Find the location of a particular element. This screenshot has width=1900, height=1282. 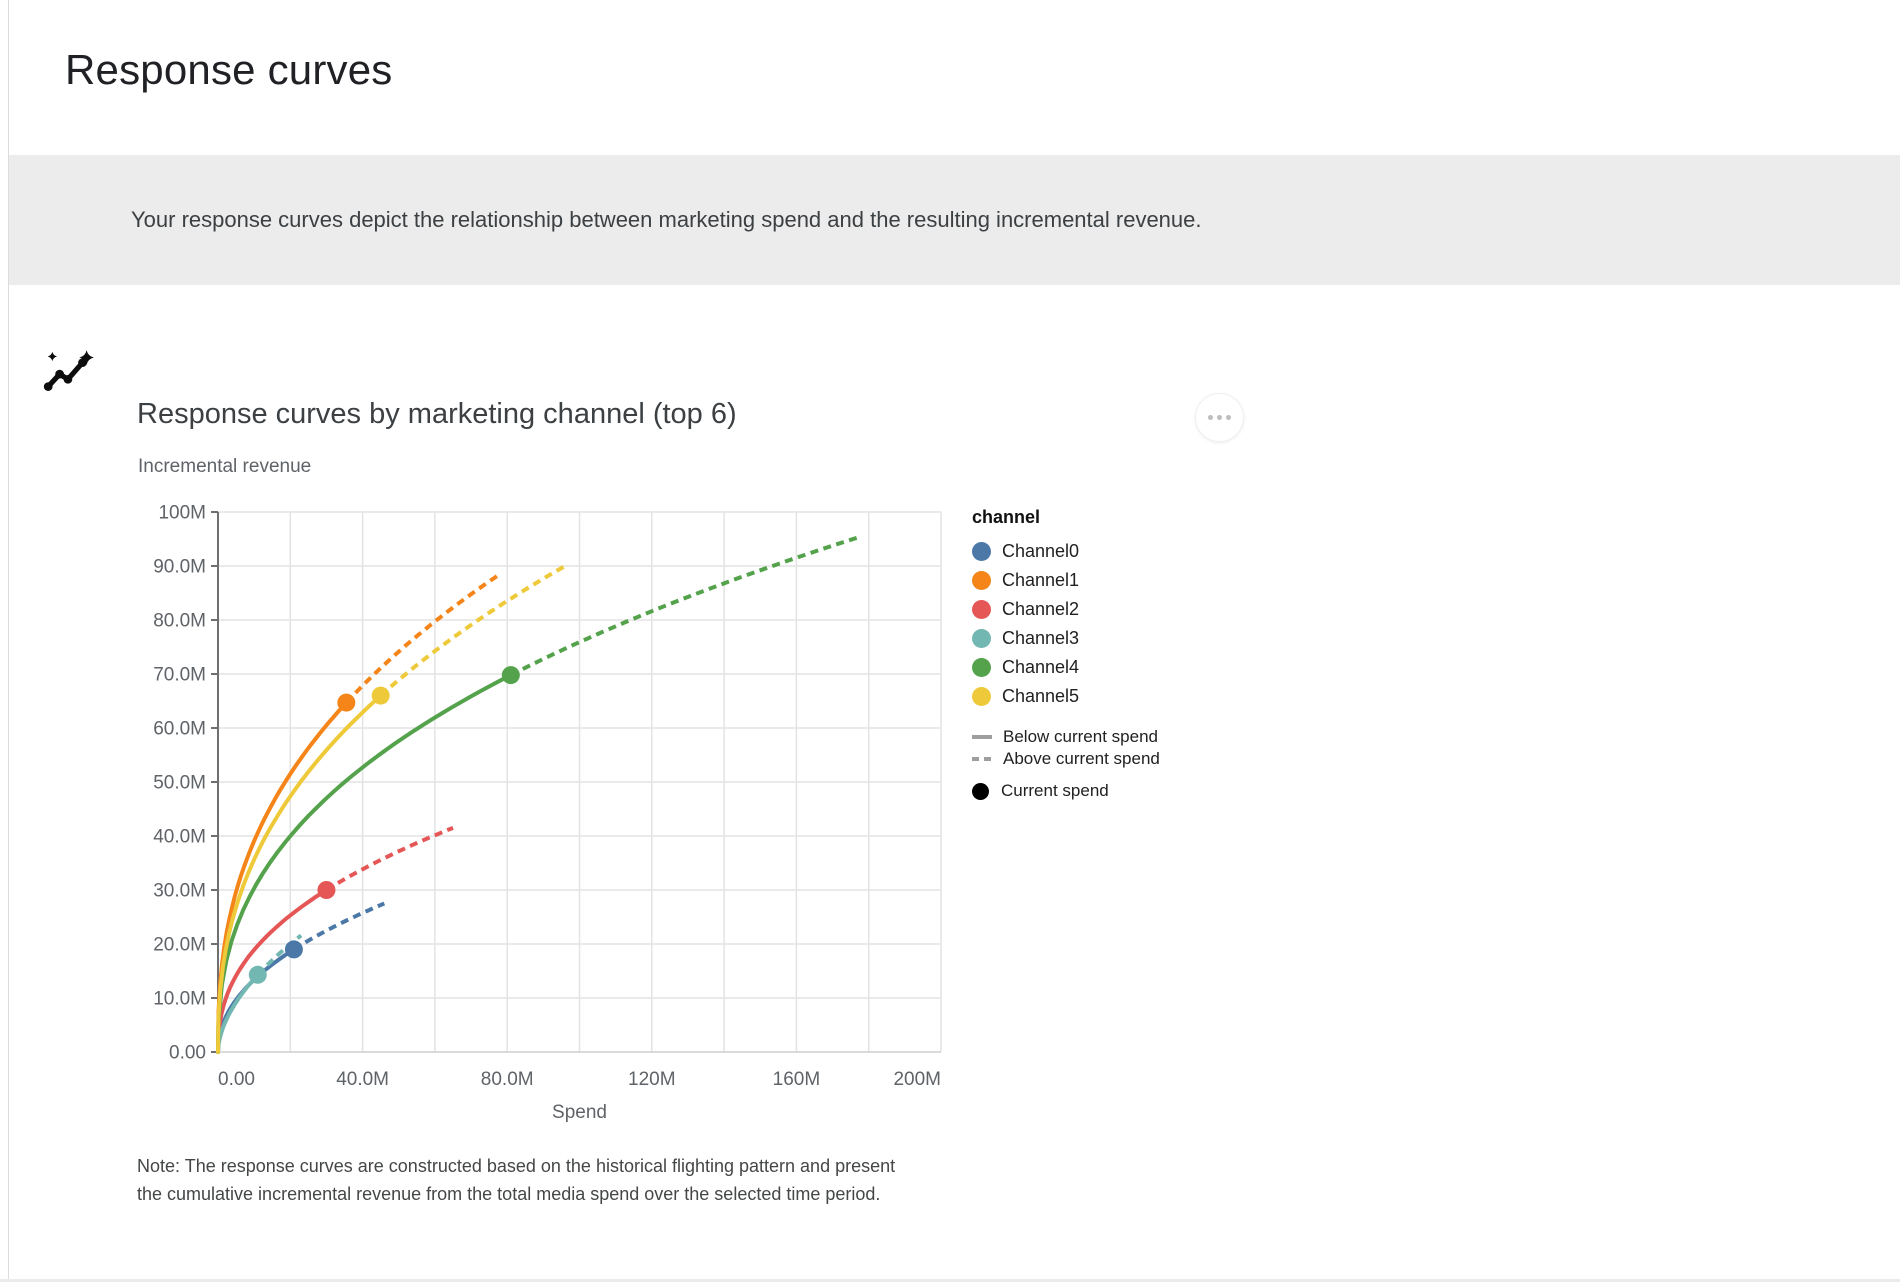

legend-style-dashed: Above current spend is located at coordinates (1066, 759).